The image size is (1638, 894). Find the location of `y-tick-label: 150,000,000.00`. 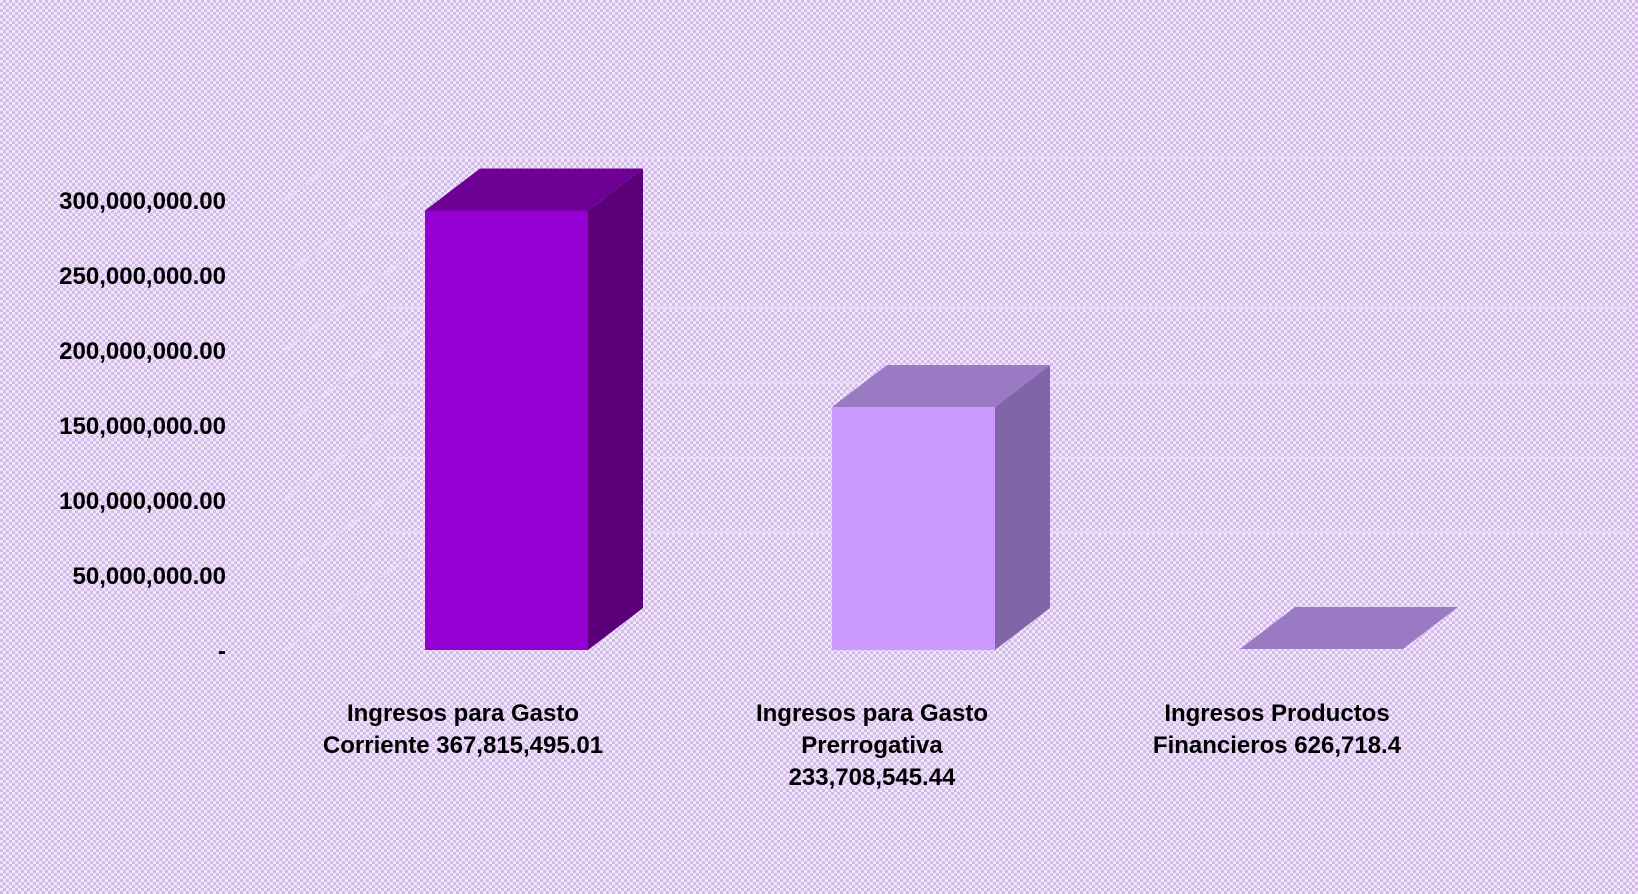

y-tick-label: 150,000,000.00 is located at coordinates (142, 426).